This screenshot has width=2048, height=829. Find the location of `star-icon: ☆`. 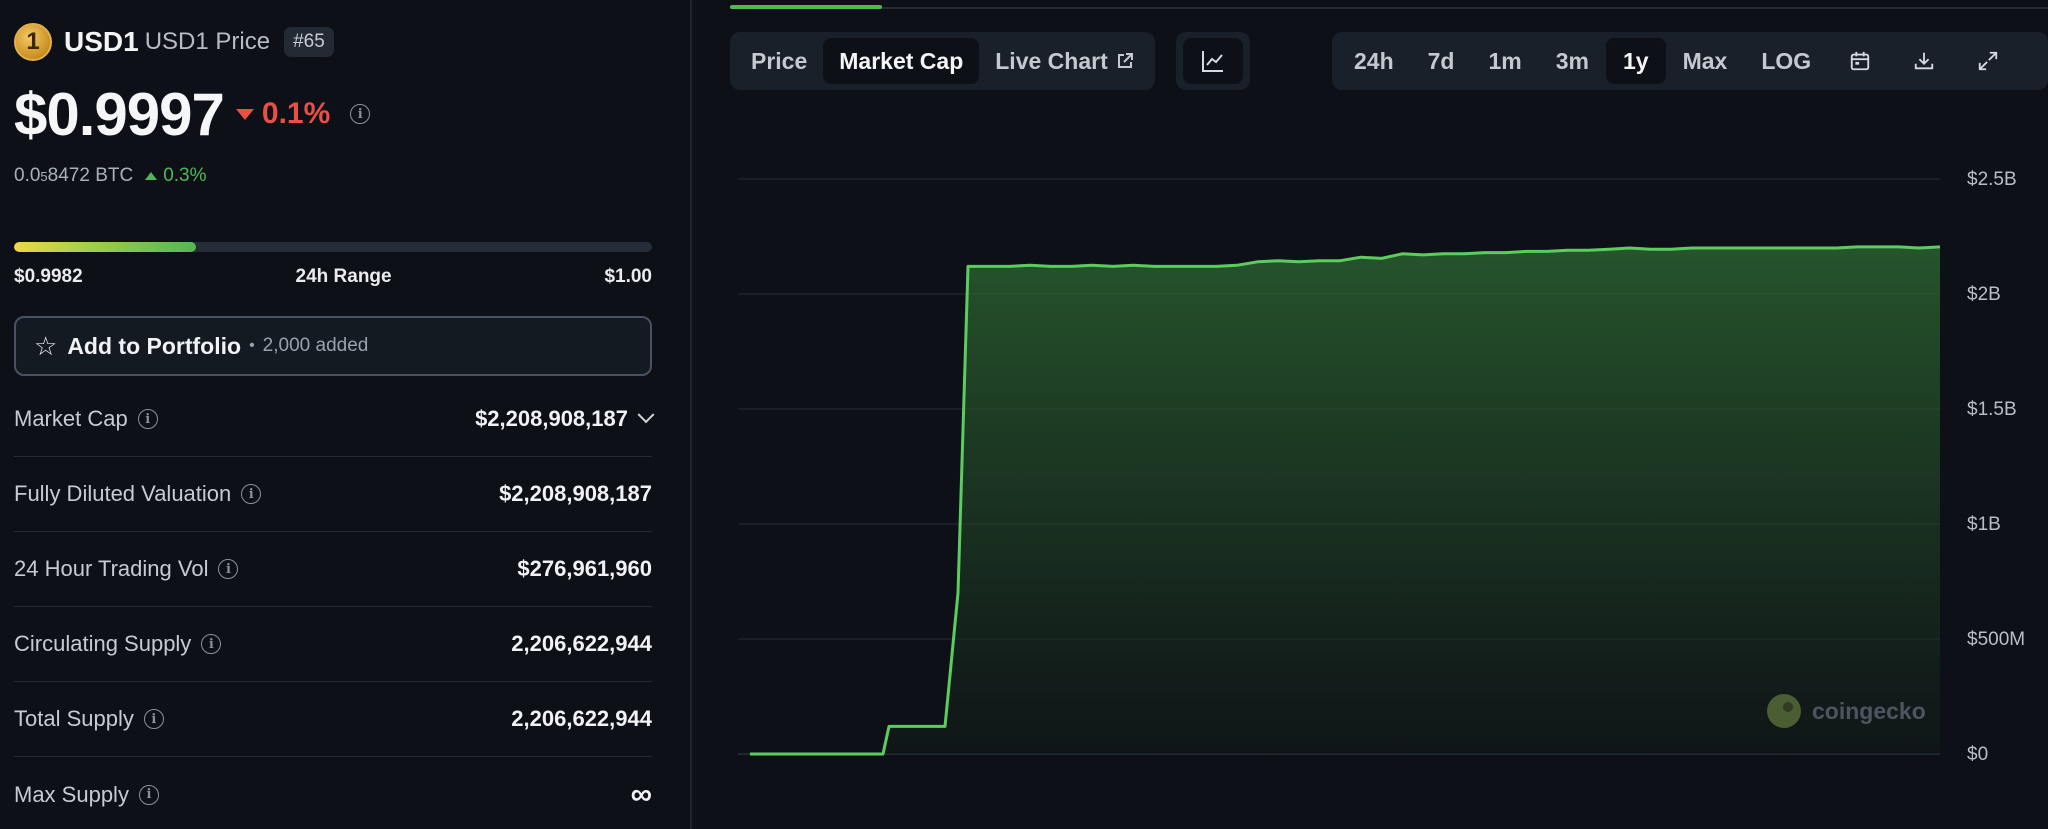

star-icon: ☆ is located at coordinates (46, 345).